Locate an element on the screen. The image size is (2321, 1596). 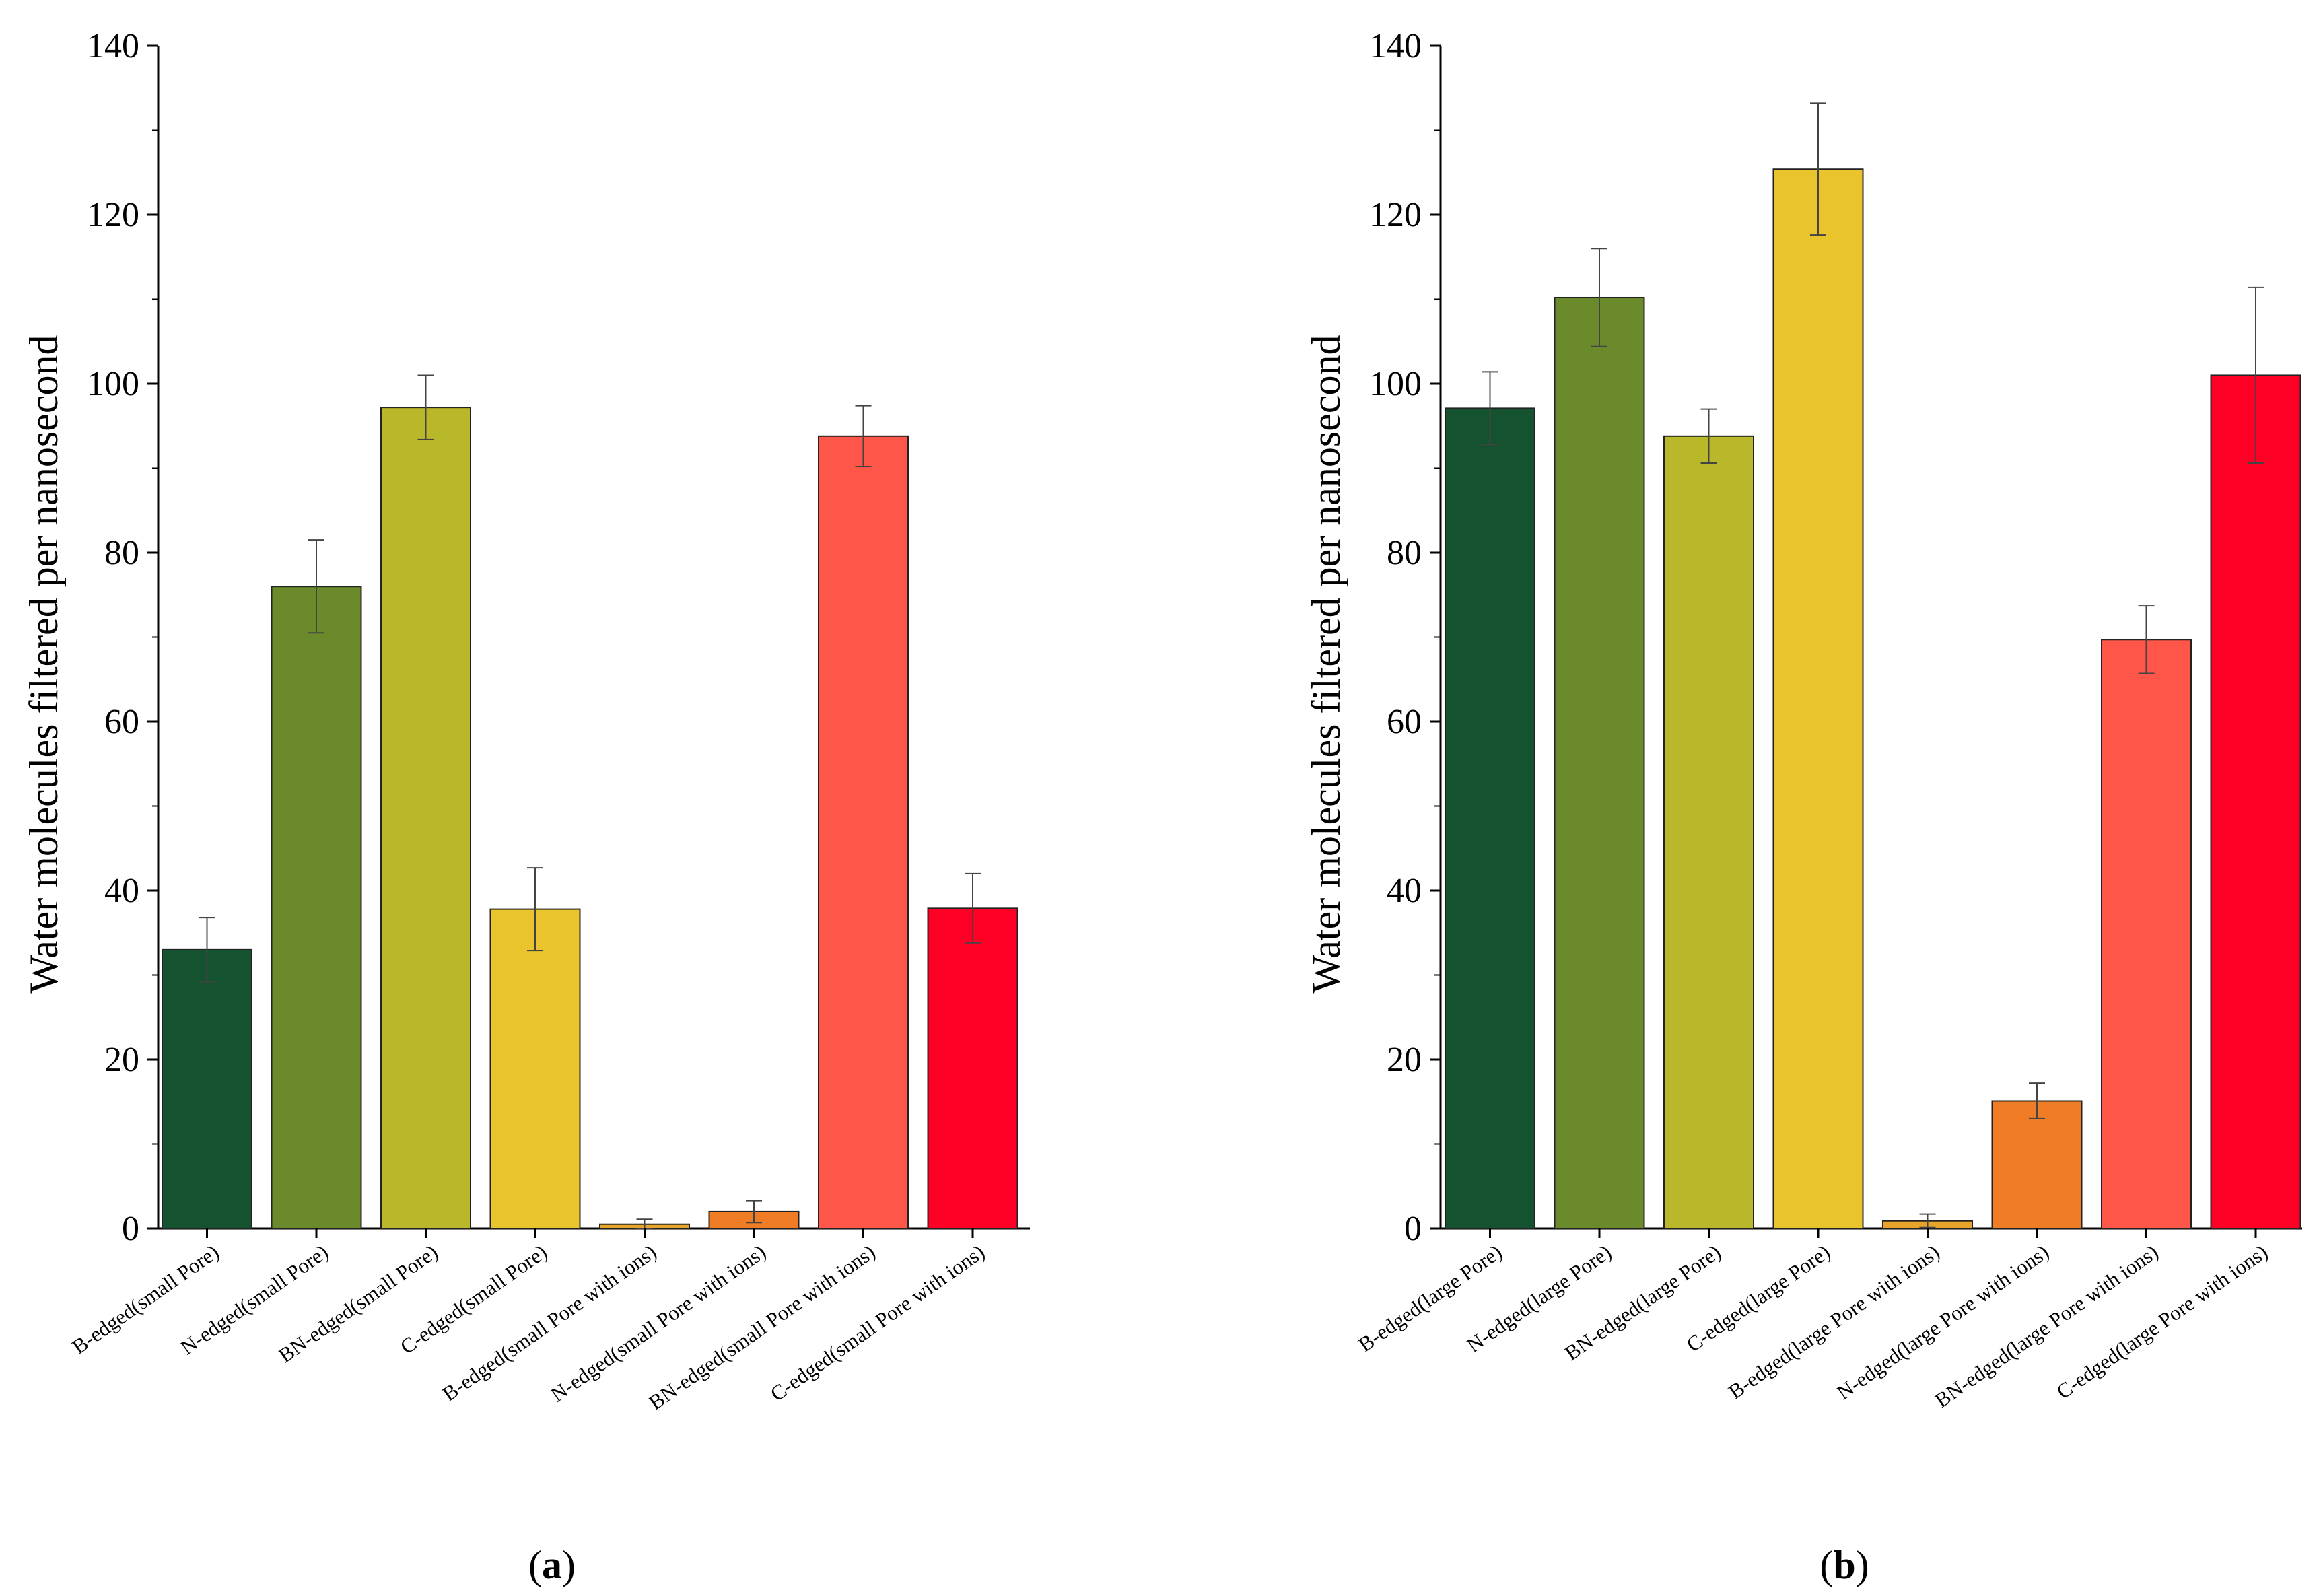
x-tick-label: N-edged(small Pore with ions) is located at coordinates (659, 1323).